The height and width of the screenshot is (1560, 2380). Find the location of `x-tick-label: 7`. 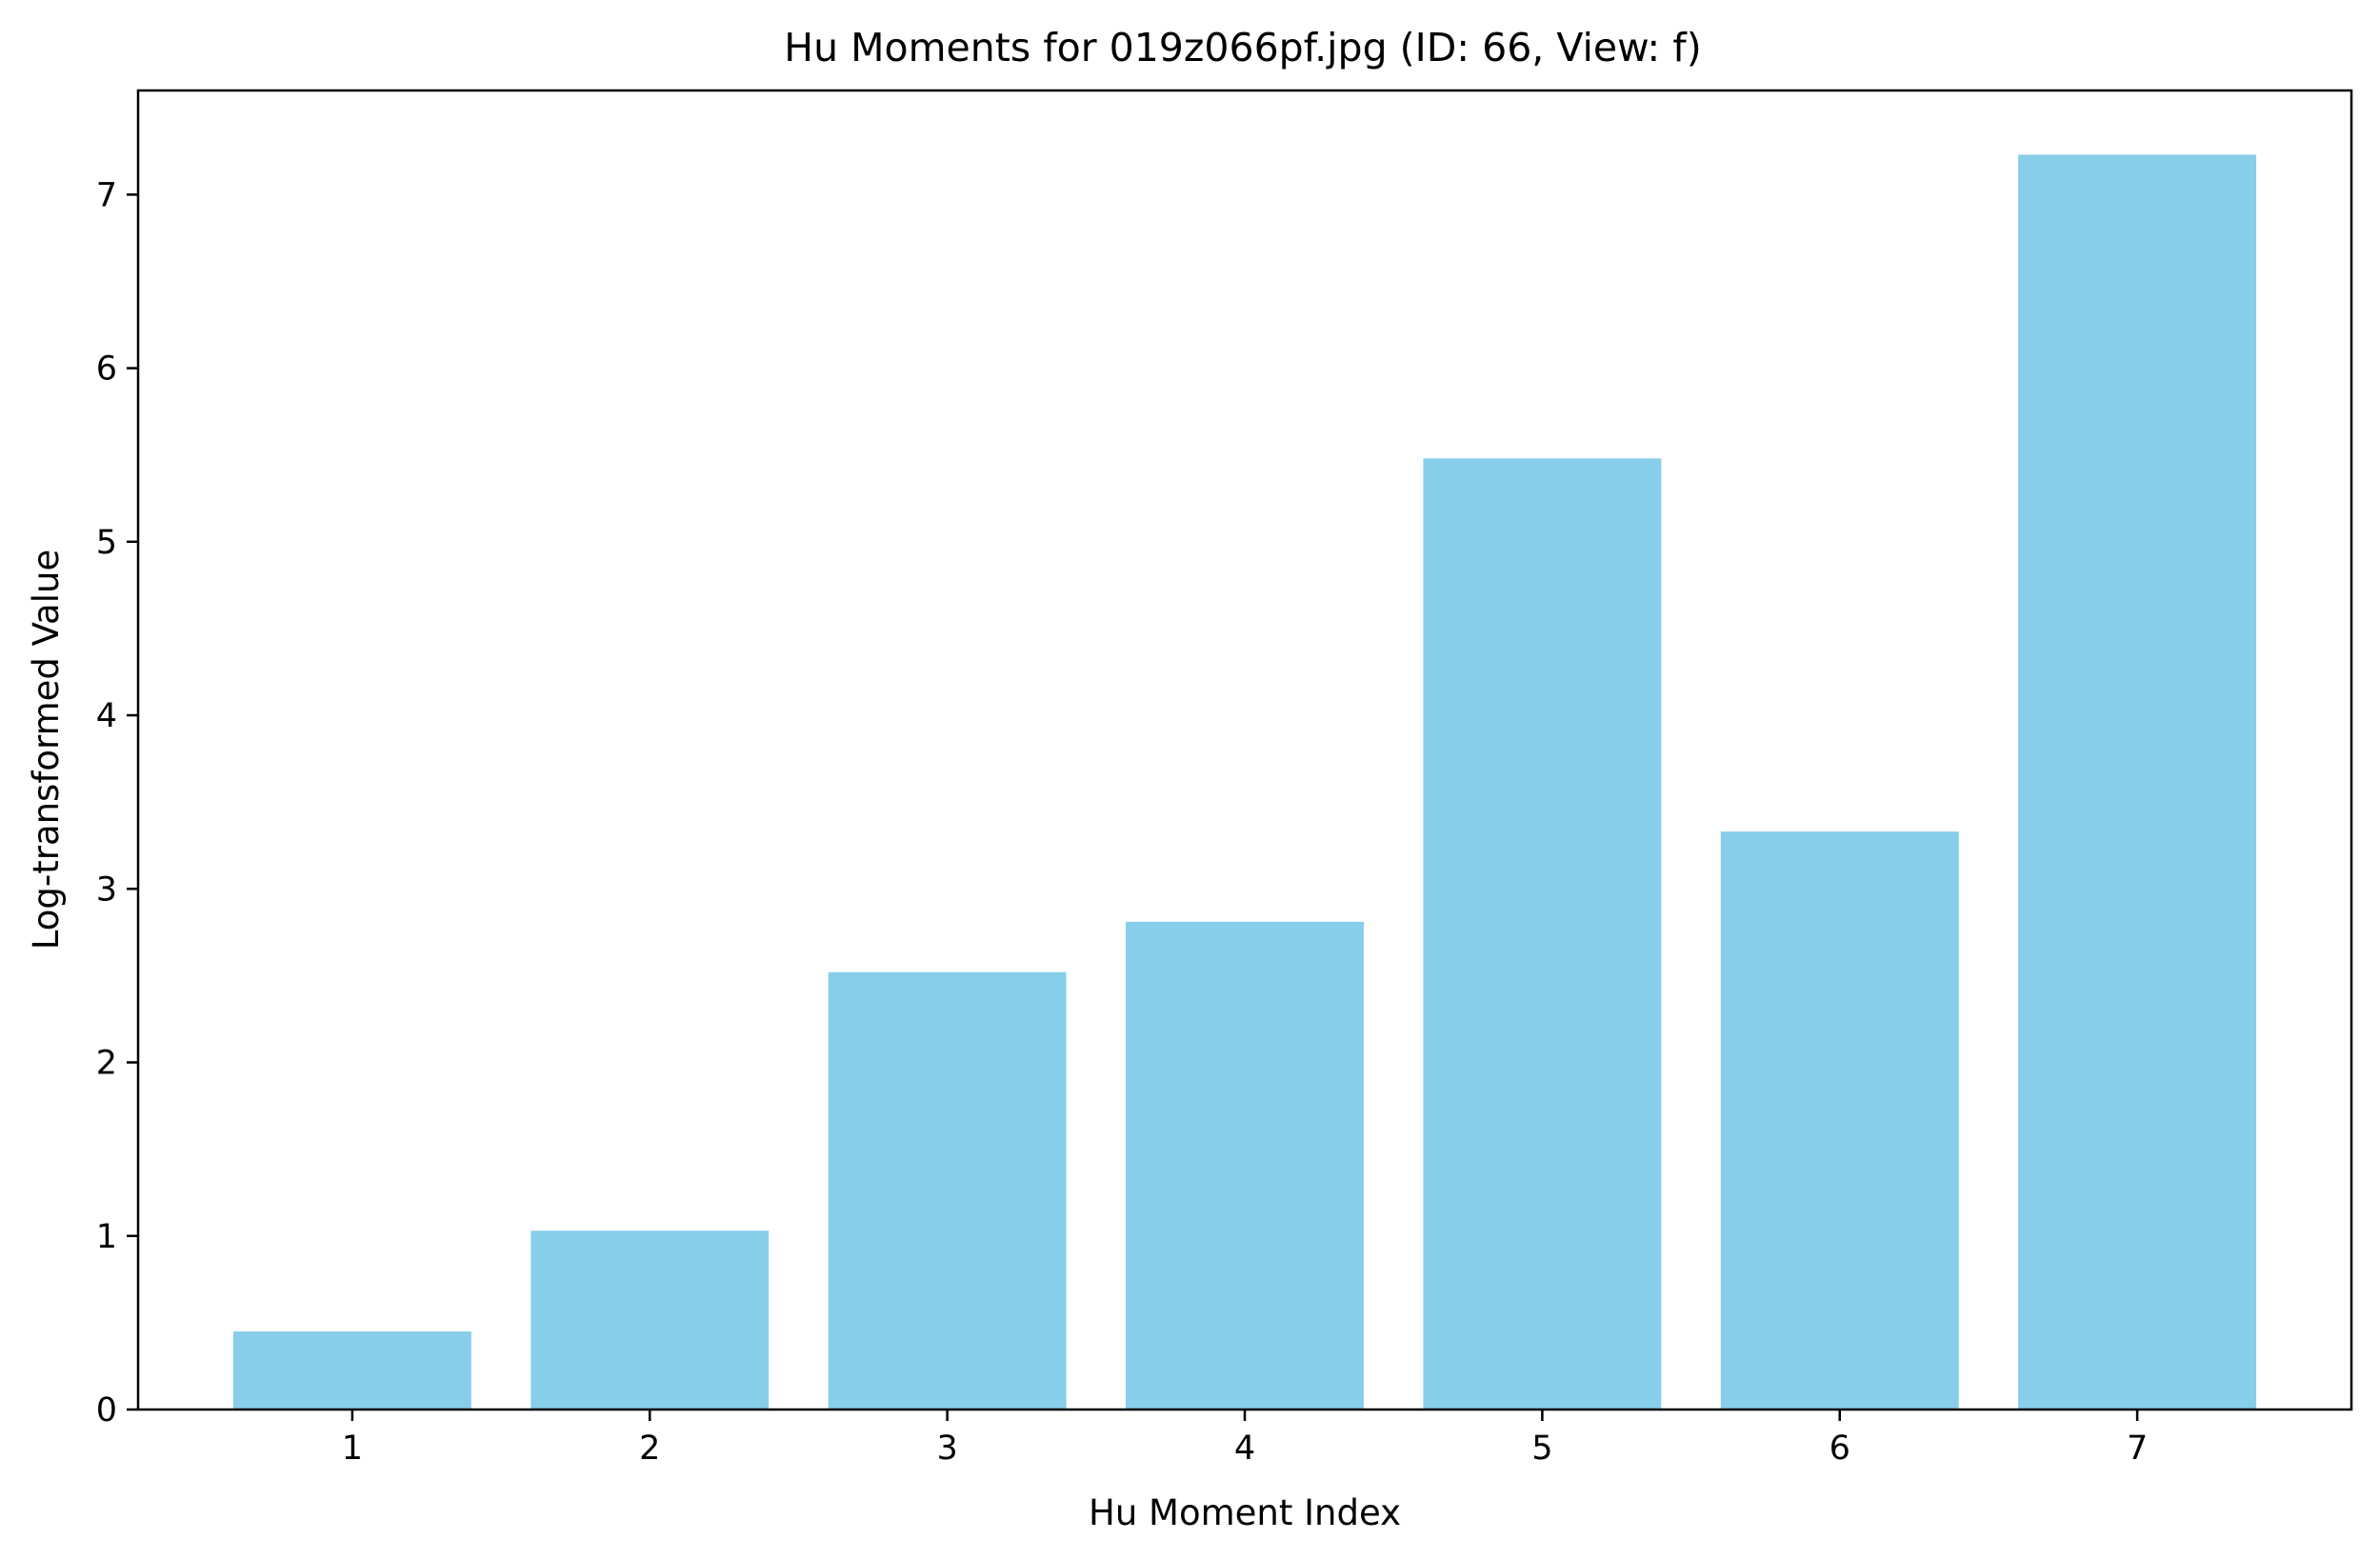

x-tick-label: 7 is located at coordinates (2137, 1449).